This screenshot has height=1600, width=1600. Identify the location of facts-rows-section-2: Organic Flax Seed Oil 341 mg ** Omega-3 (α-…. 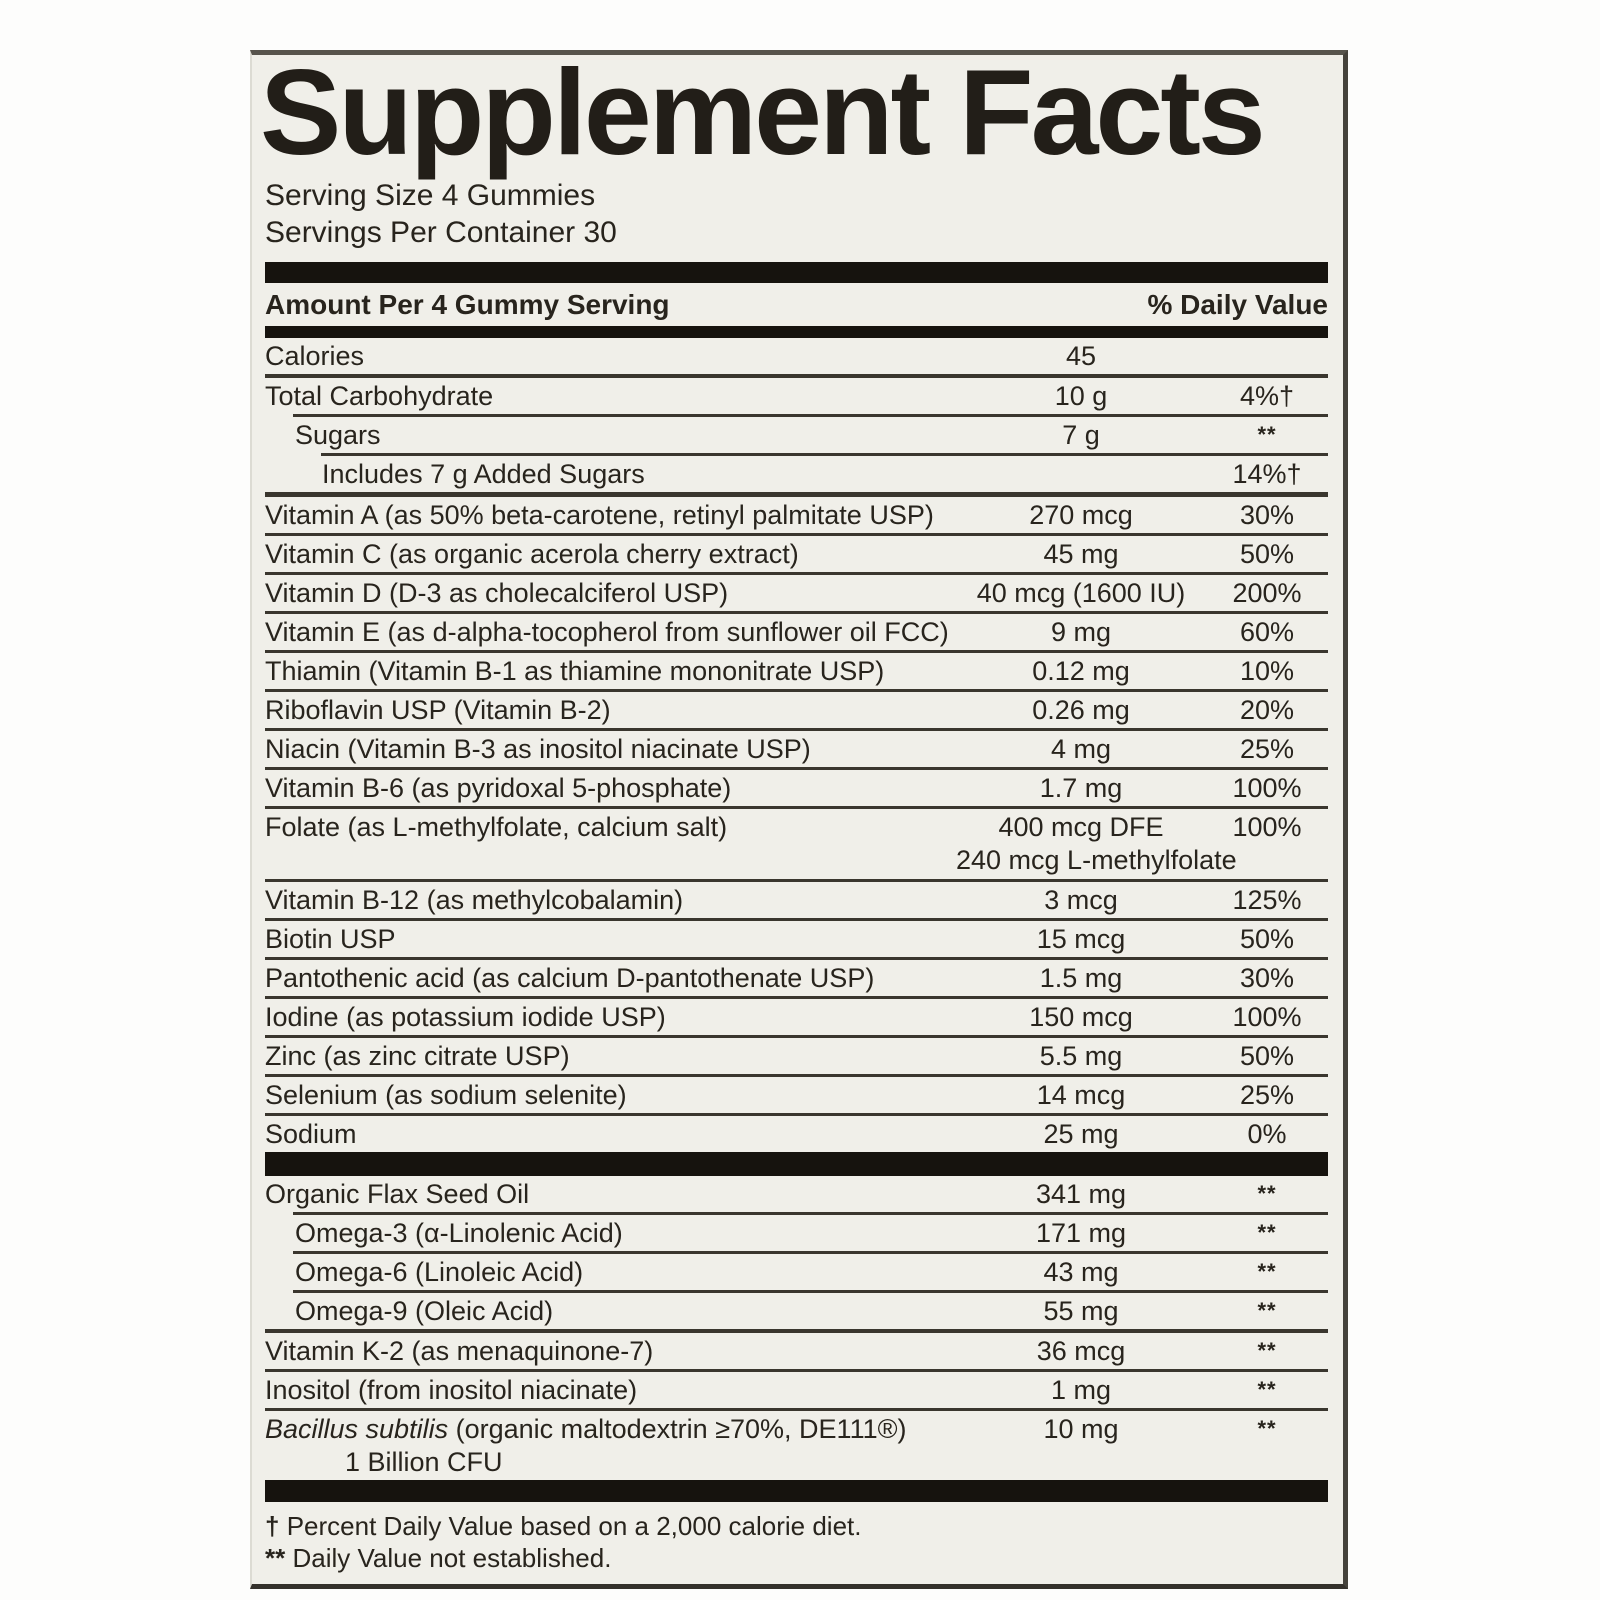
(796, 1328).